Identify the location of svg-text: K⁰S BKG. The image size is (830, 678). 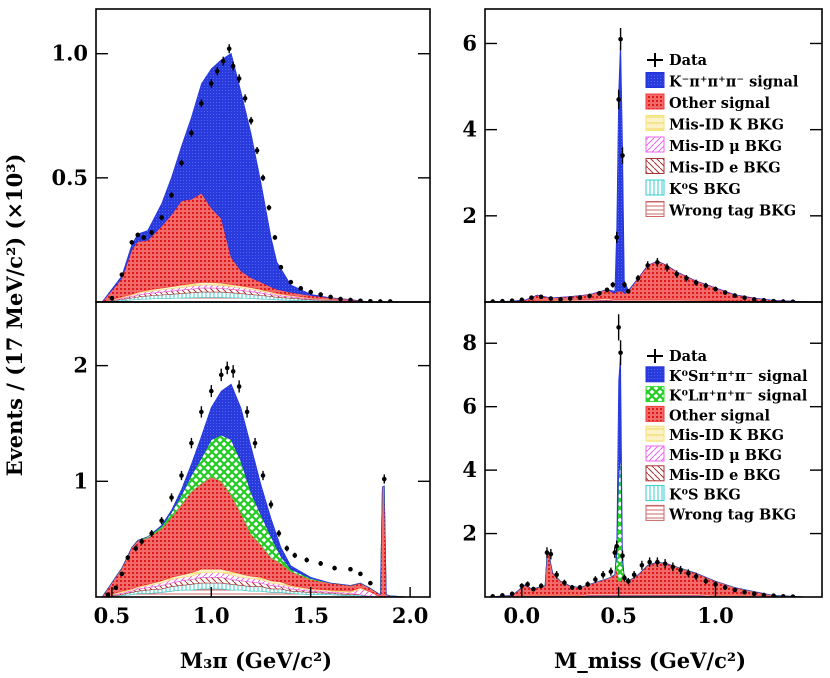
(705, 495).